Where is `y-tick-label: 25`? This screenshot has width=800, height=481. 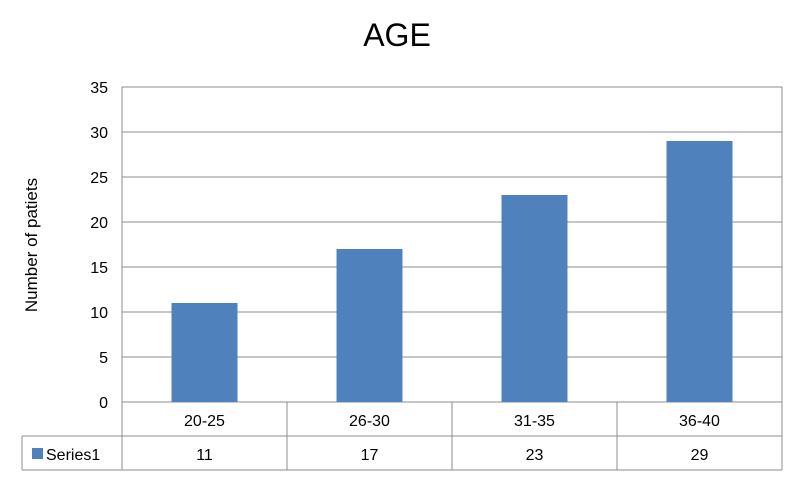 y-tick-label: 25 is located at coordinates (99, 178).